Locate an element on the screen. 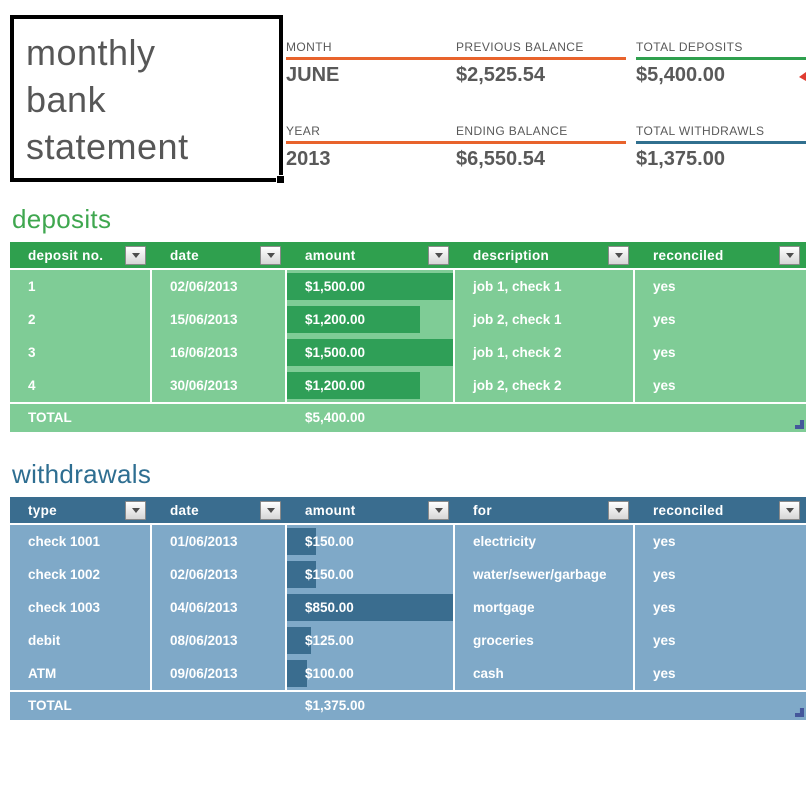 The width and height of the screenshot is (806, 785). table-cell: job 1, check 2 is located at coordinates (545, 352).